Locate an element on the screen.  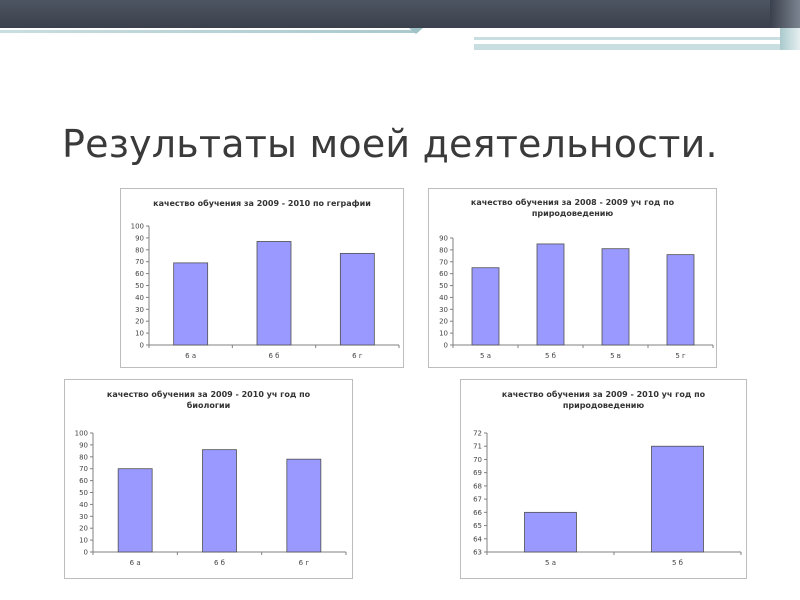
slide-top-bar-accent is located at coordinates (785, 14).